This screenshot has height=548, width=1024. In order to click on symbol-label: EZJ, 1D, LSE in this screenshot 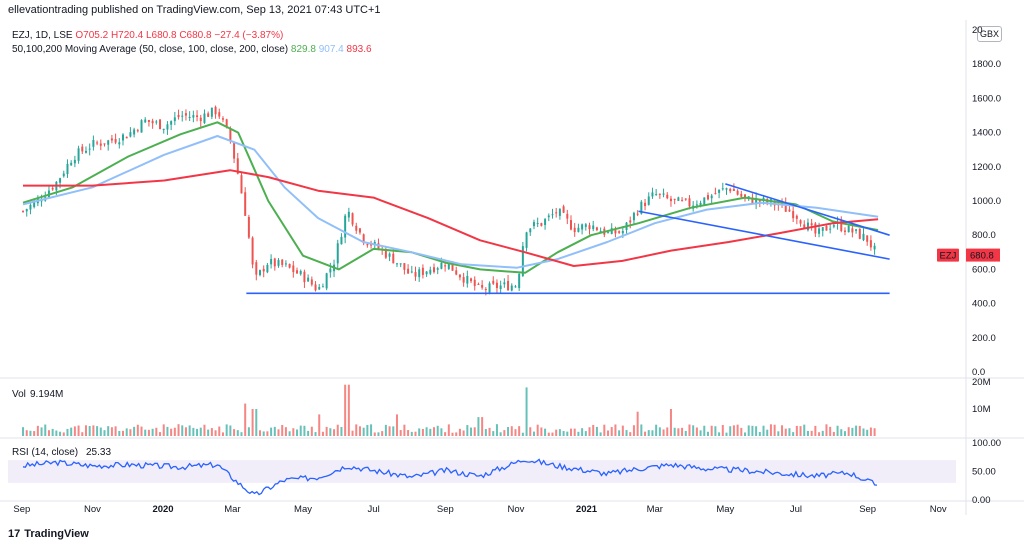, I will do `click(42, 35)`.